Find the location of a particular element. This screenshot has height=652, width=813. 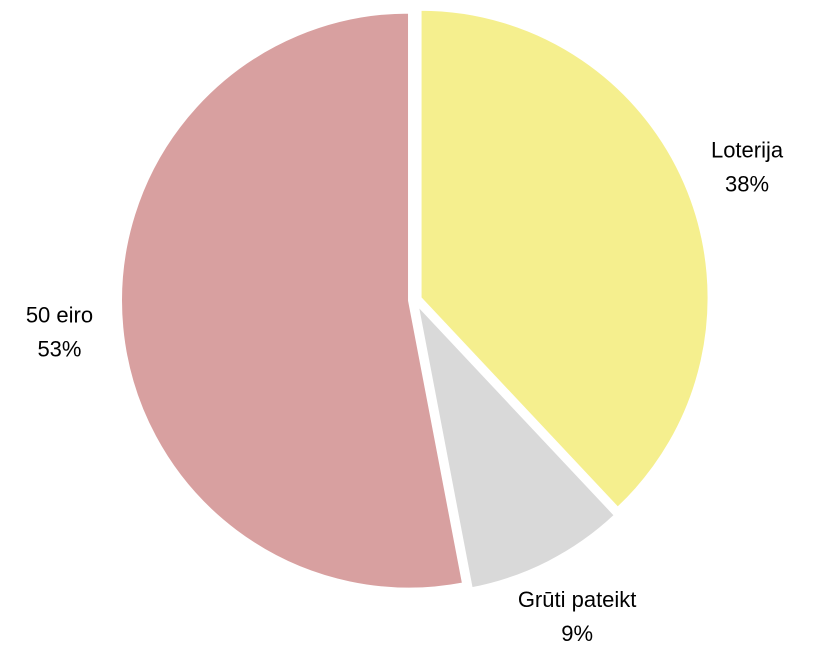

slice-value-label: 38% is located at coordinates (747, 183).